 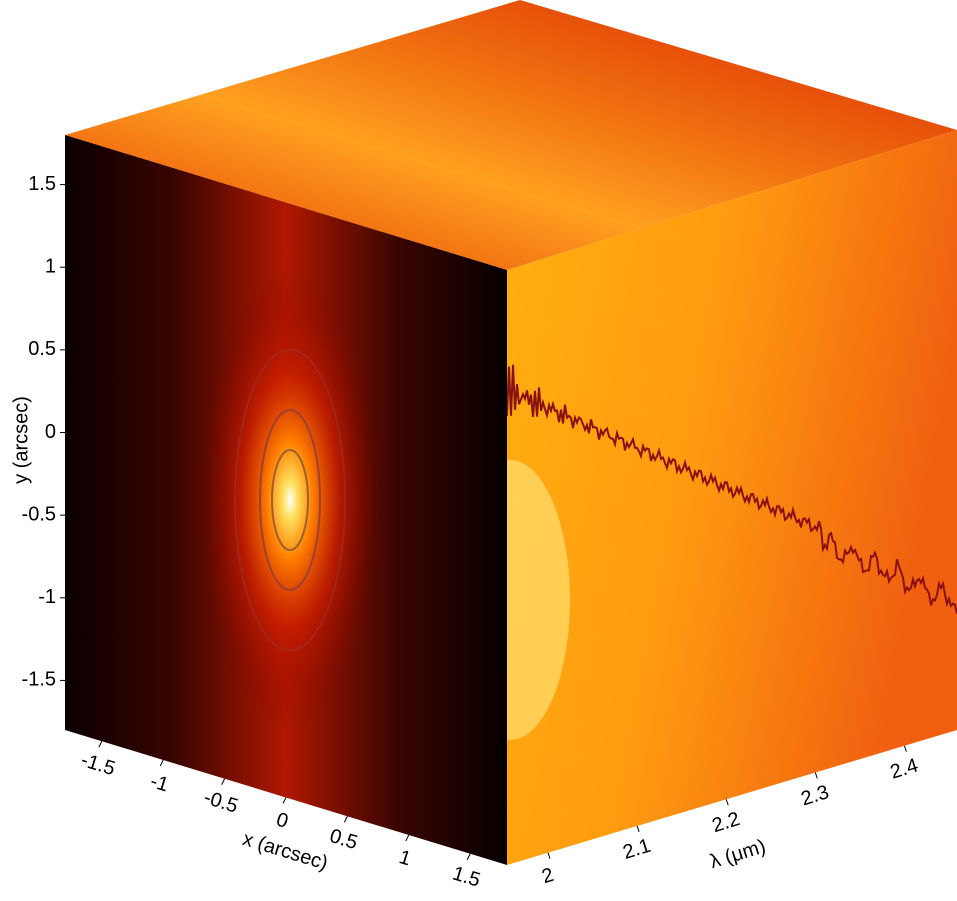 What do you see at coordinates (725, 822) in the screenshot?
I see `z-tick-label: 2.2` at bounding box center [725, 822].